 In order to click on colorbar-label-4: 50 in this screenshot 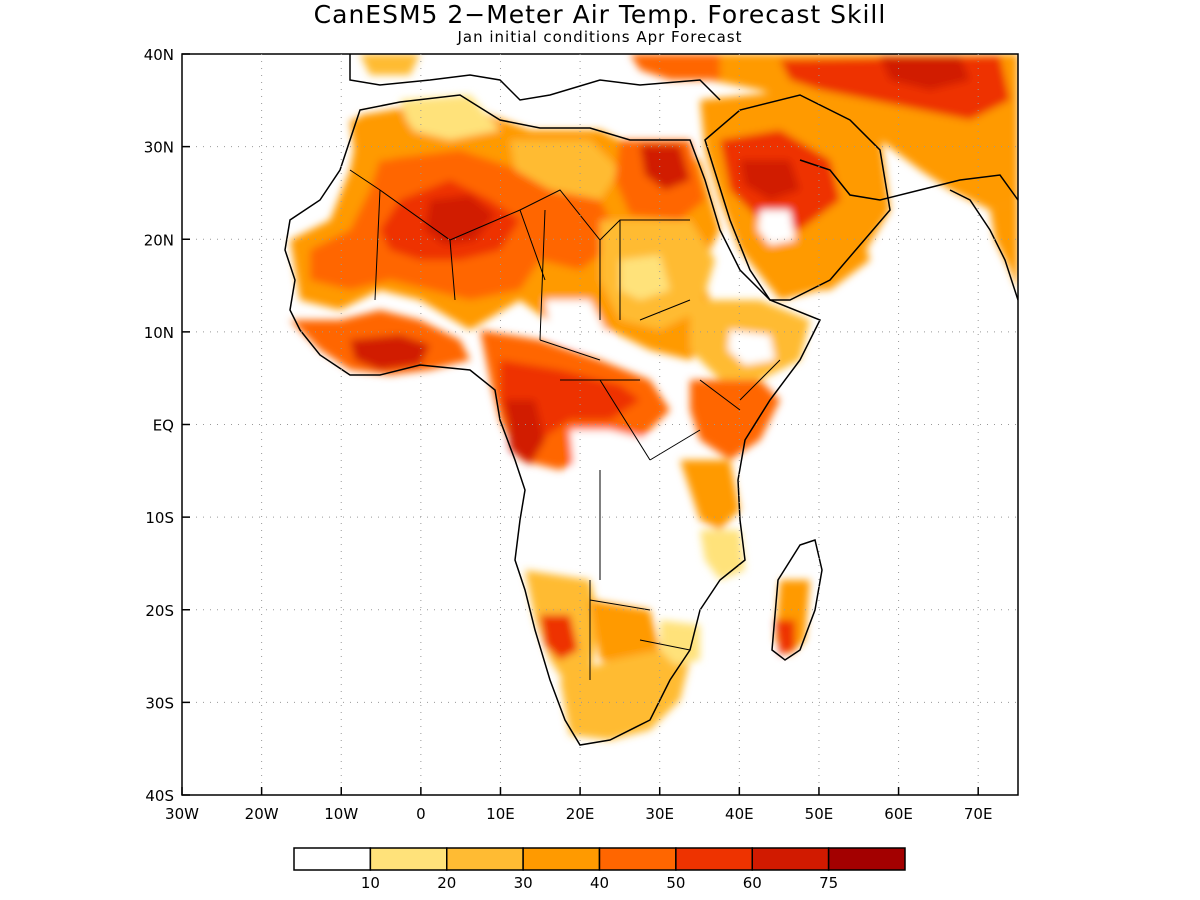, I will do `click(675, 883)`.